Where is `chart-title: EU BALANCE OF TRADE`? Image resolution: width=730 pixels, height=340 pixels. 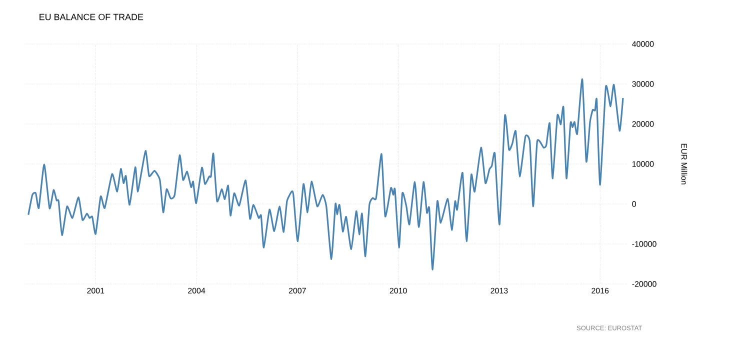 chart-title: EU BALANCE OF TRADE is located at coordinates (92, 17).